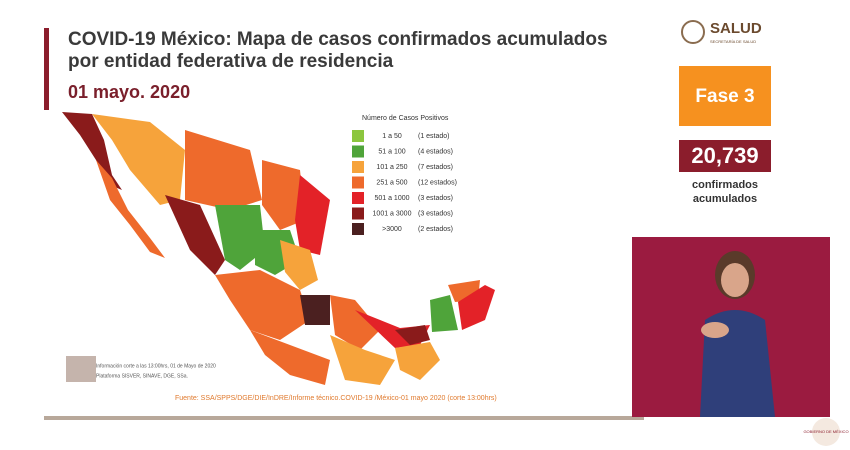 The height and width of the screenshot is (450, 850). Describe the element at coordinates (725, 199) in the screenshot. I see `total-label: acumulados` at that location.